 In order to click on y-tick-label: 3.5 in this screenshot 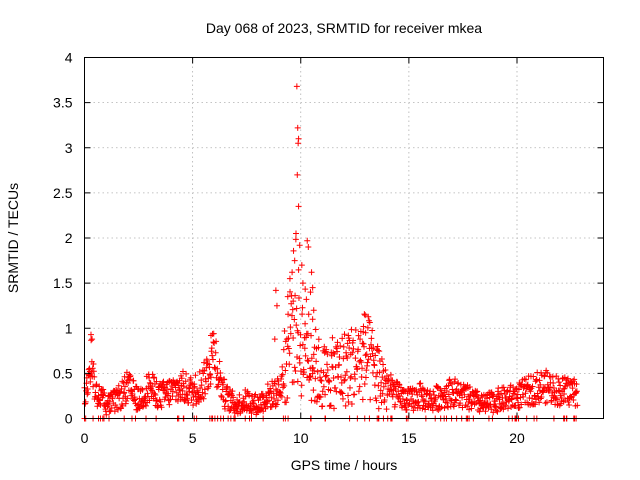, I will do `click(63, 103)`.